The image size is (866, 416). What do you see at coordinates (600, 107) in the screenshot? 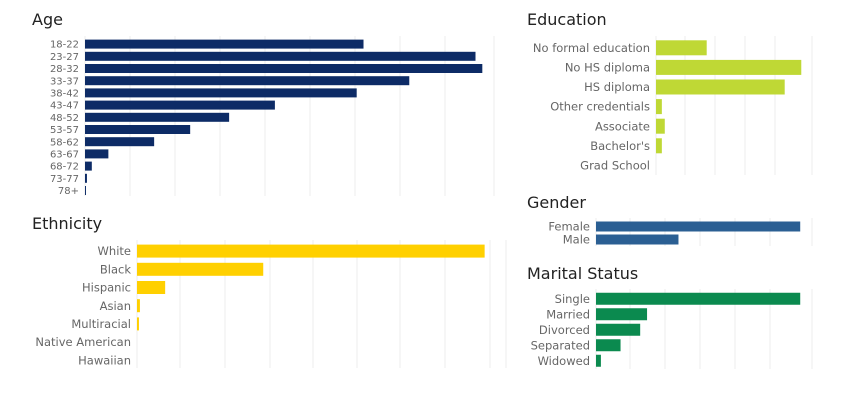
I see `education-label-other-credentials: Other credentials` at bounding box center [600, 107].